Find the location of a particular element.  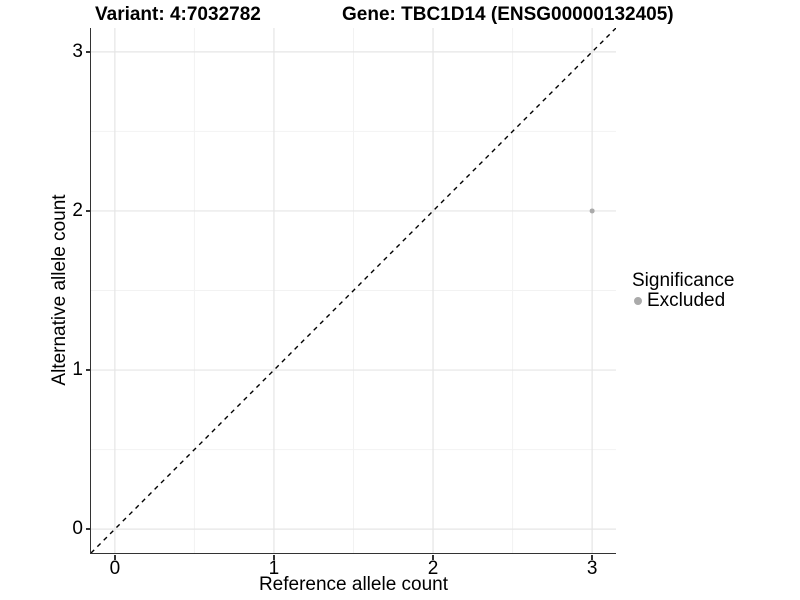

y-axis-tick-label: 0 is located at coordinates (77, 529).